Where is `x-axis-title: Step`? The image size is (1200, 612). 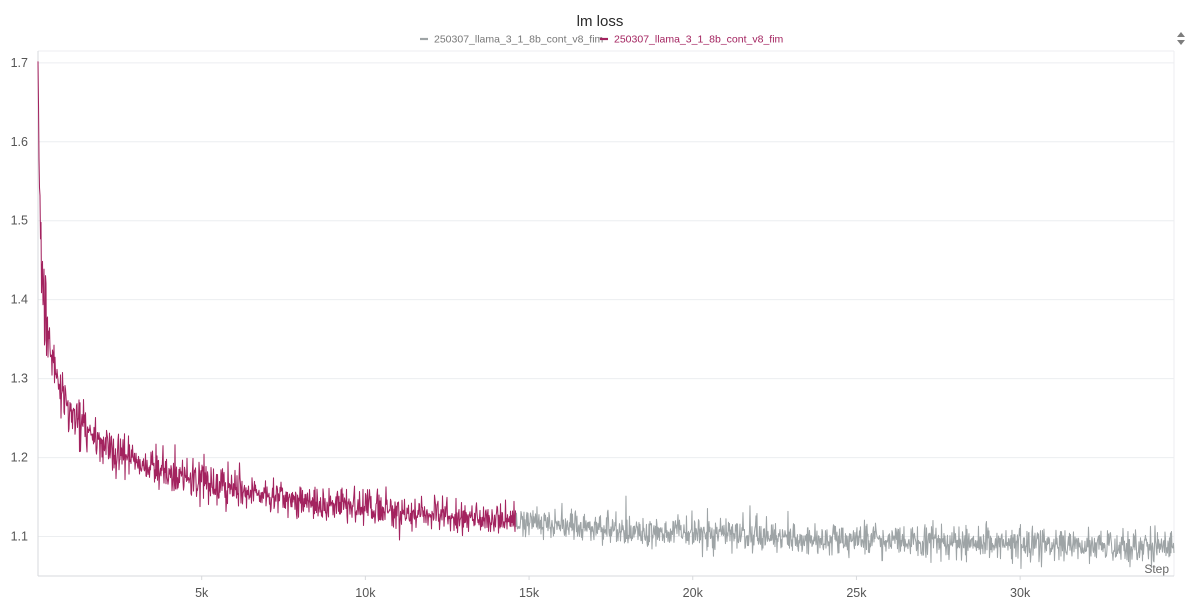 x-axis-title: Step is located at coordinates (1156, 569).